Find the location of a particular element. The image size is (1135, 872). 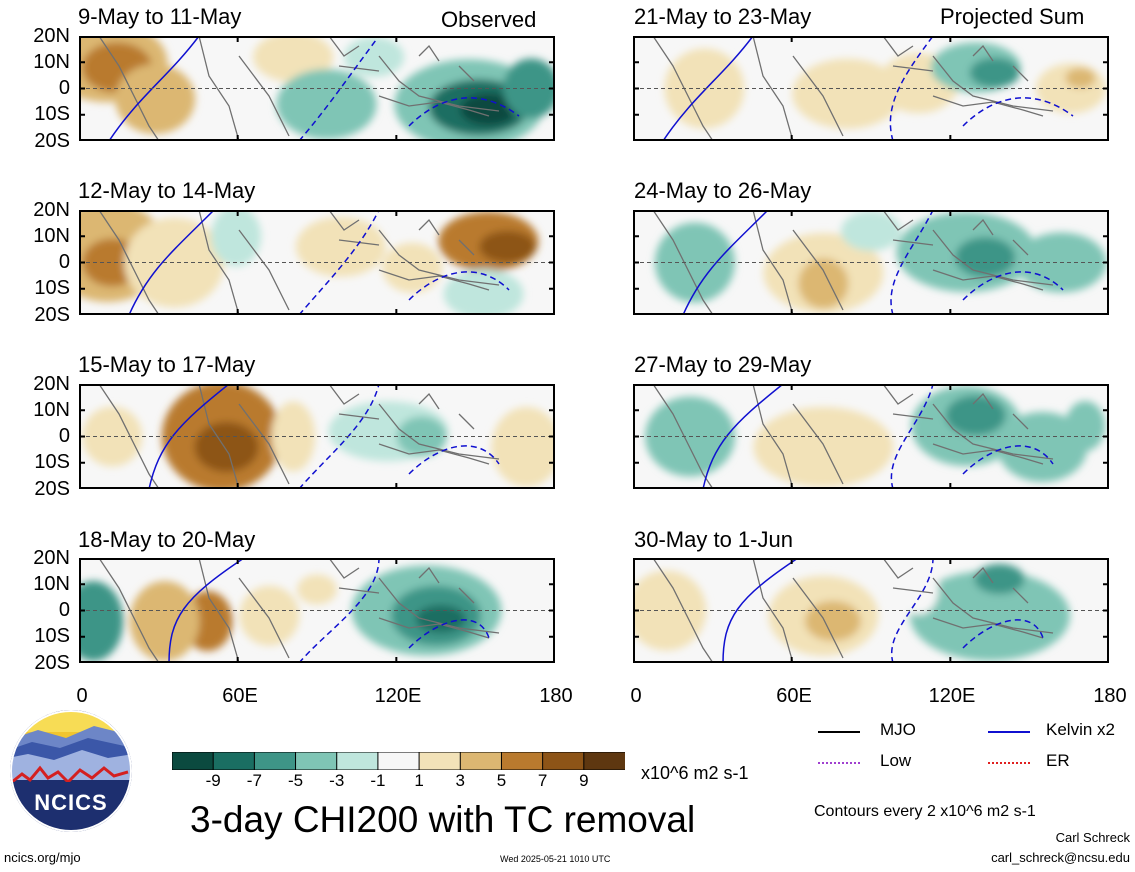

legend-swatch-kelvin is located at coordinates (1009, 732).